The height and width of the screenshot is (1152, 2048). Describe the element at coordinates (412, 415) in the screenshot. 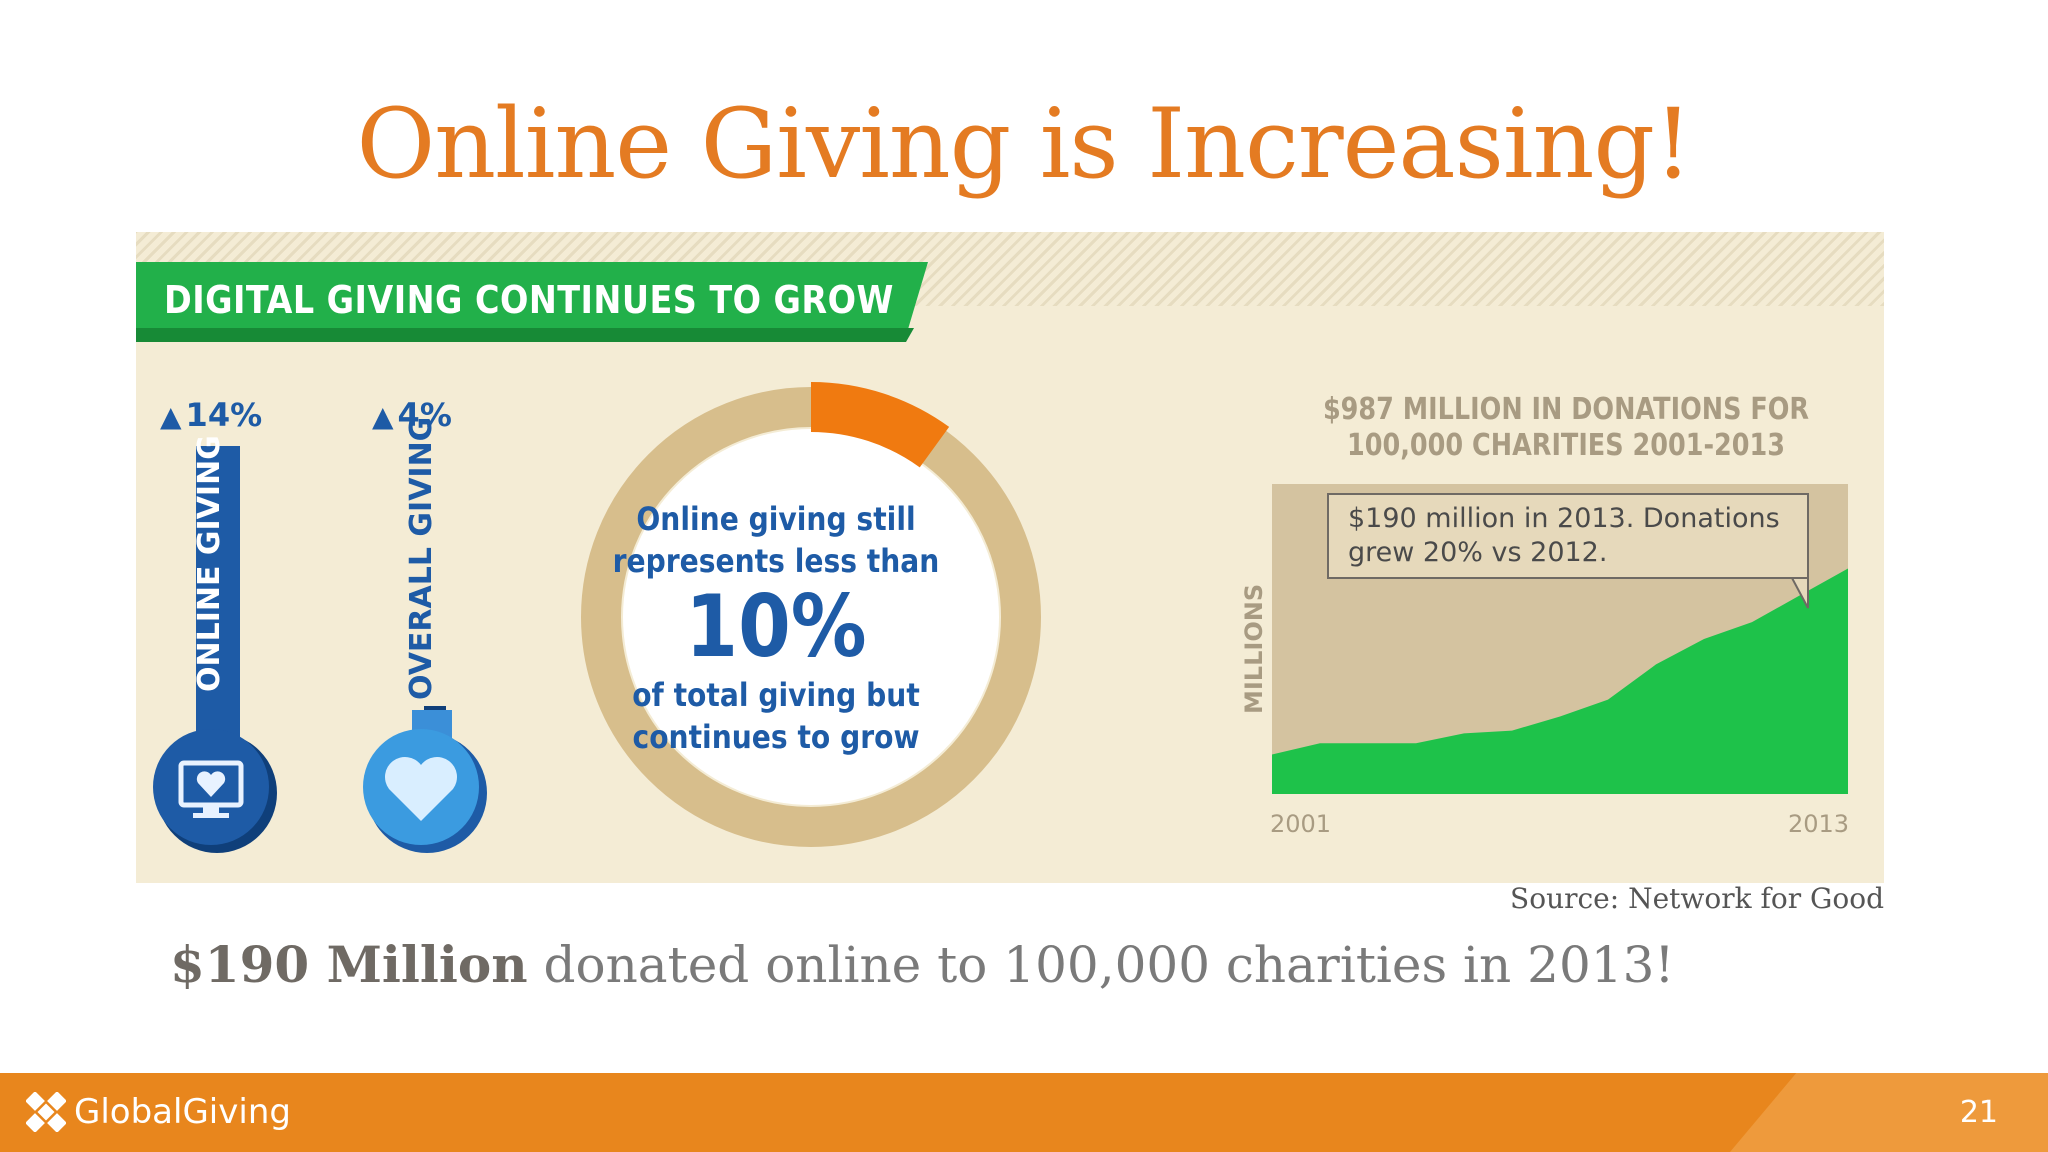

I see `overall-giving-percent: ▲ 4%` at that location.